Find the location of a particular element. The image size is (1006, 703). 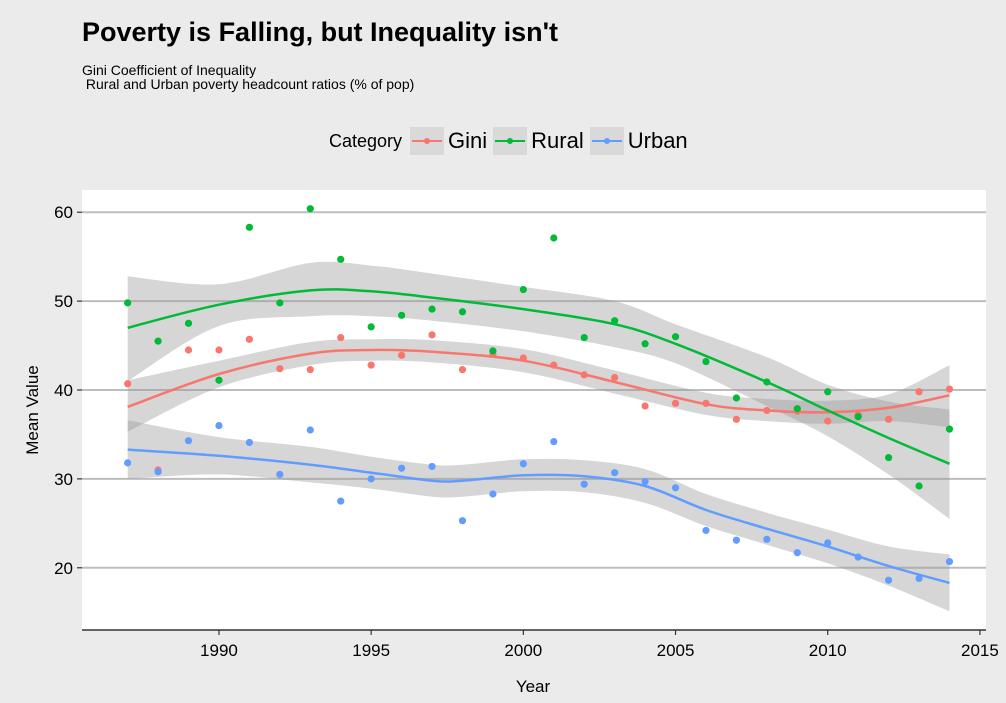

x-tick-label: 2015 is located at coordinates (980, 650).